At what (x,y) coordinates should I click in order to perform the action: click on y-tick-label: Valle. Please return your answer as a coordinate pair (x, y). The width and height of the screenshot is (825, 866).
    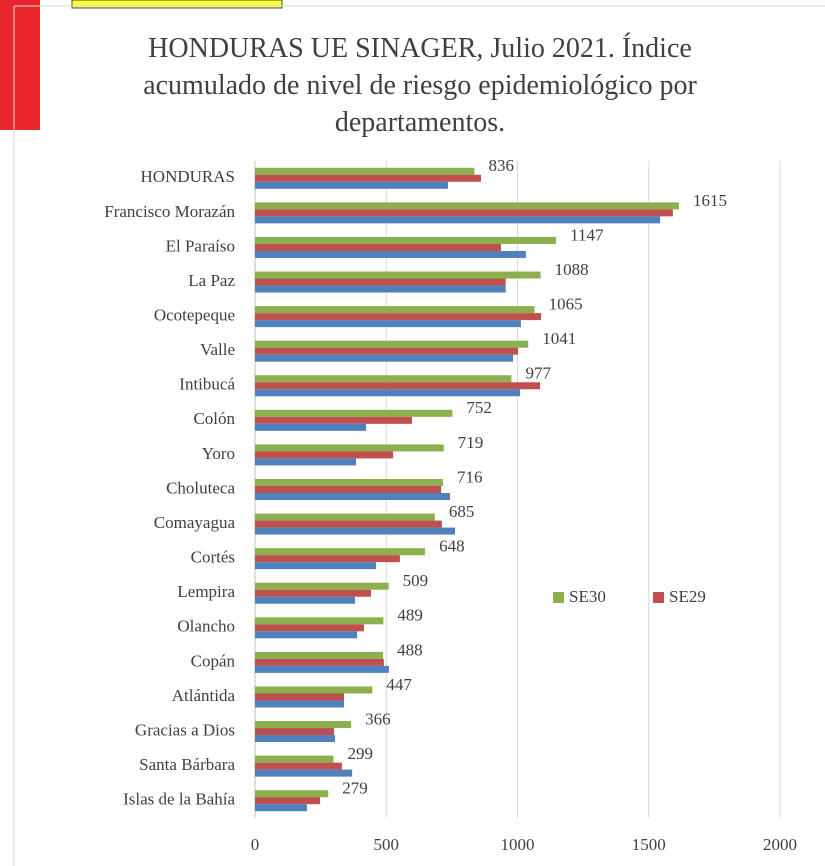
    Looking at the image, I should click on (217, 349).